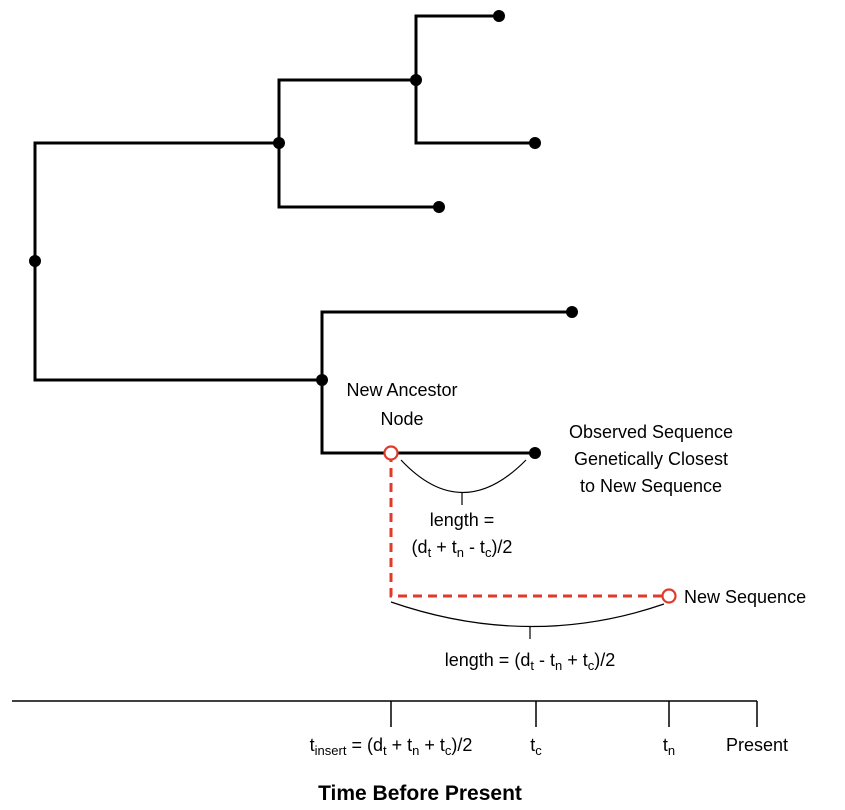  I want to click on tick-label-t-n: tn, so click(669, 746).